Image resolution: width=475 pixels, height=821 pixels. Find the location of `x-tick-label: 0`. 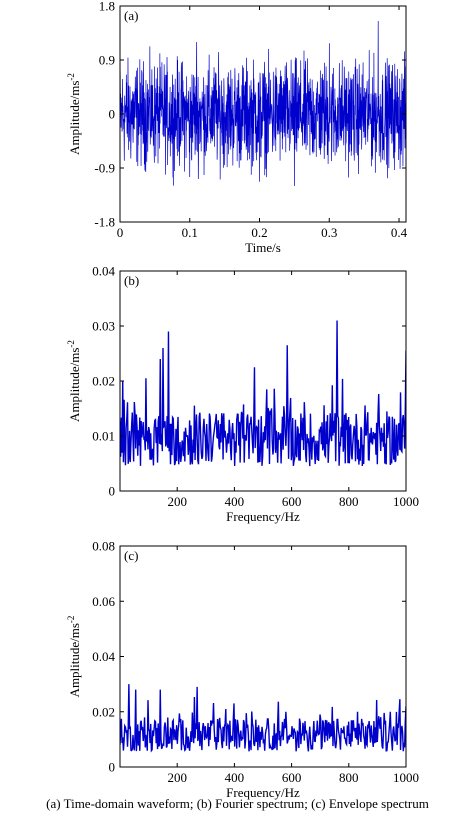

x-tick-label: 0 is located at coordinates (120, 232).